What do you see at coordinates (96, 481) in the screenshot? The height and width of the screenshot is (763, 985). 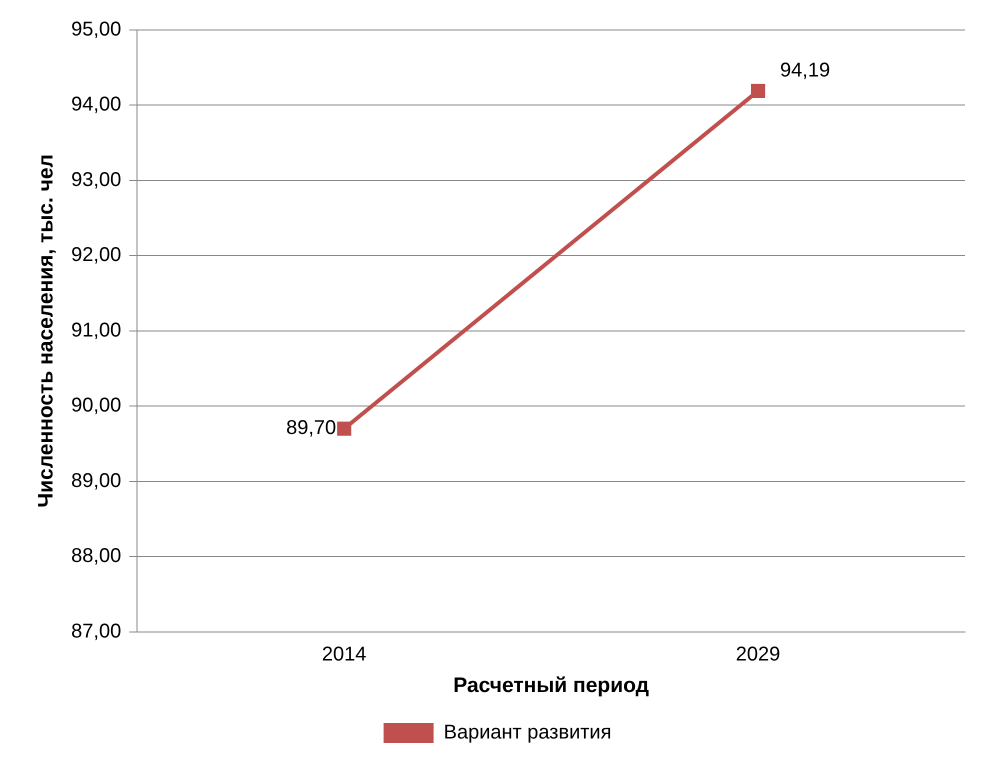 I see `y-tick-label: 89,00` at bounding box center [96, 481].